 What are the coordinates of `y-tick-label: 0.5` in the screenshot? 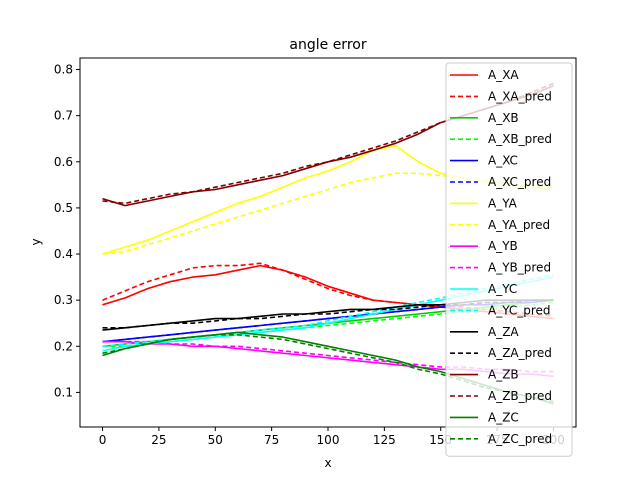 It's located at (63, 208).